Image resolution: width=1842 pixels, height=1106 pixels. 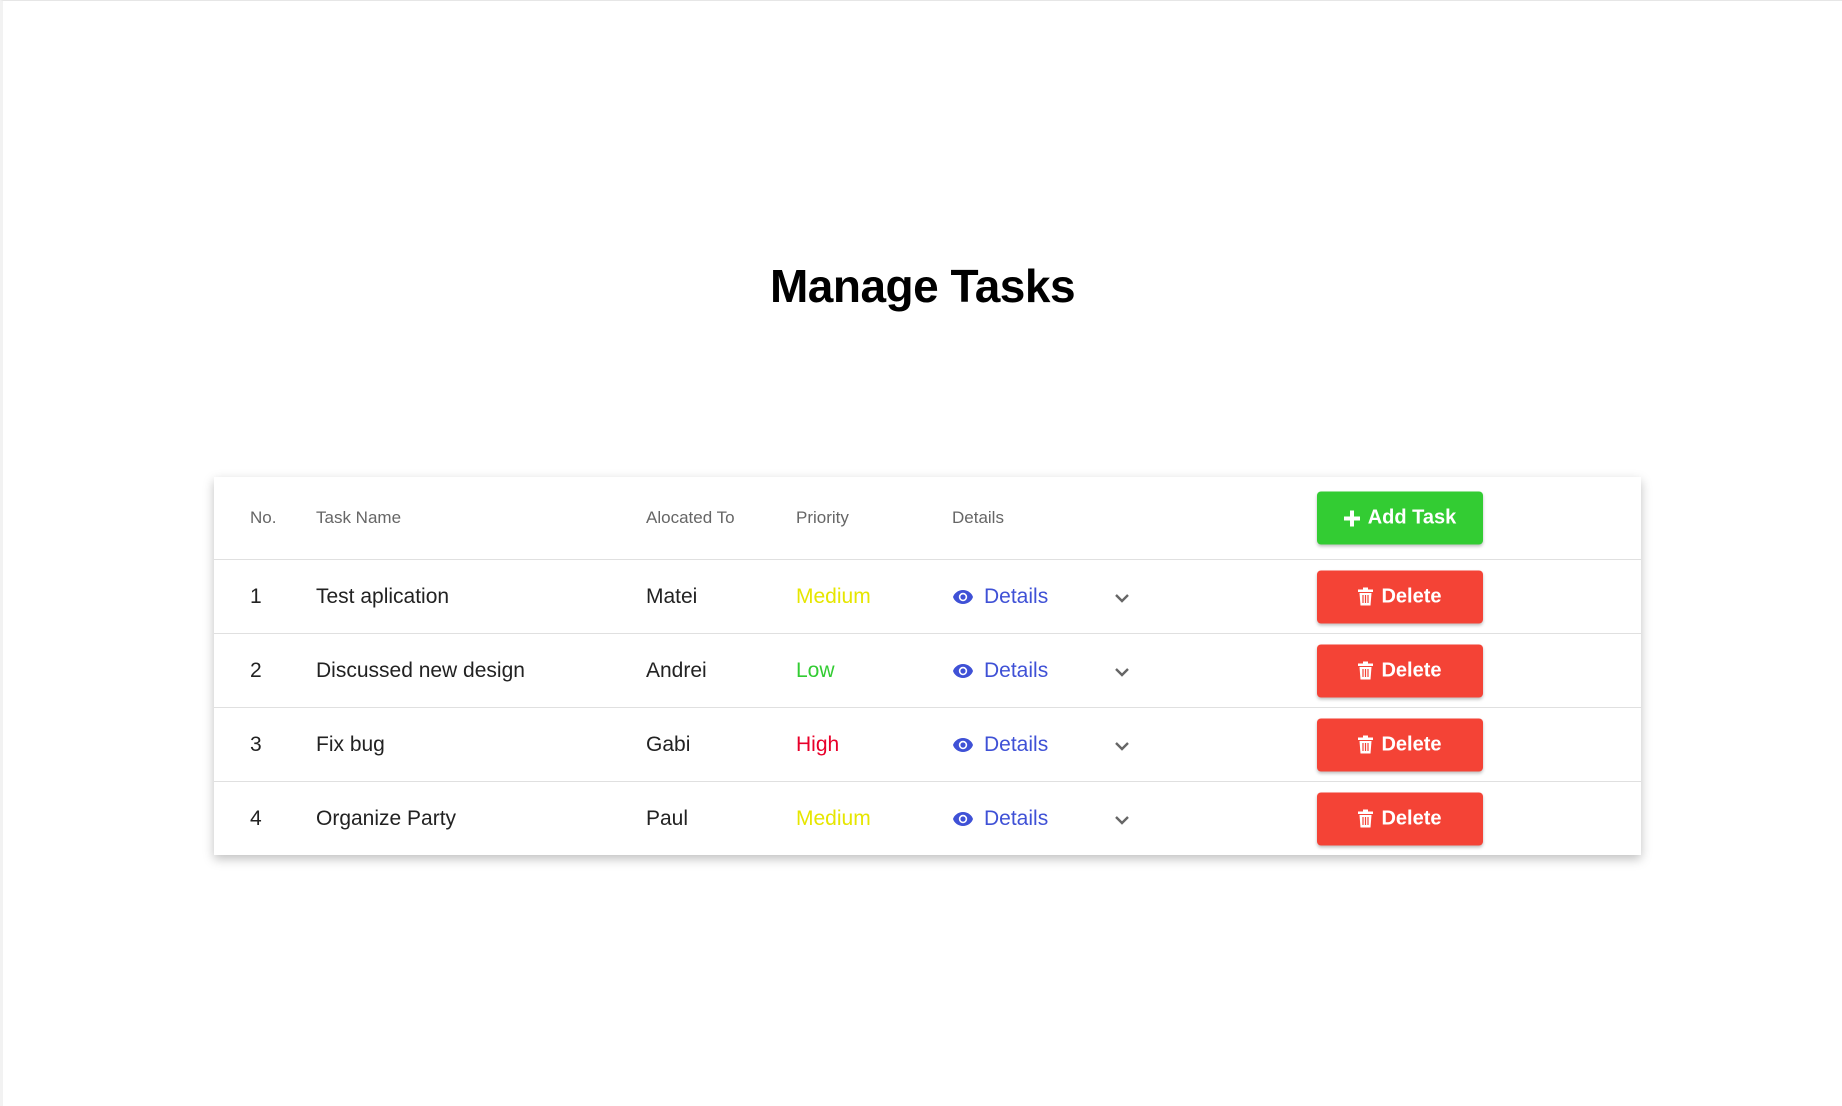 I want to click on header-details: Details, so click(x=978, y=517).